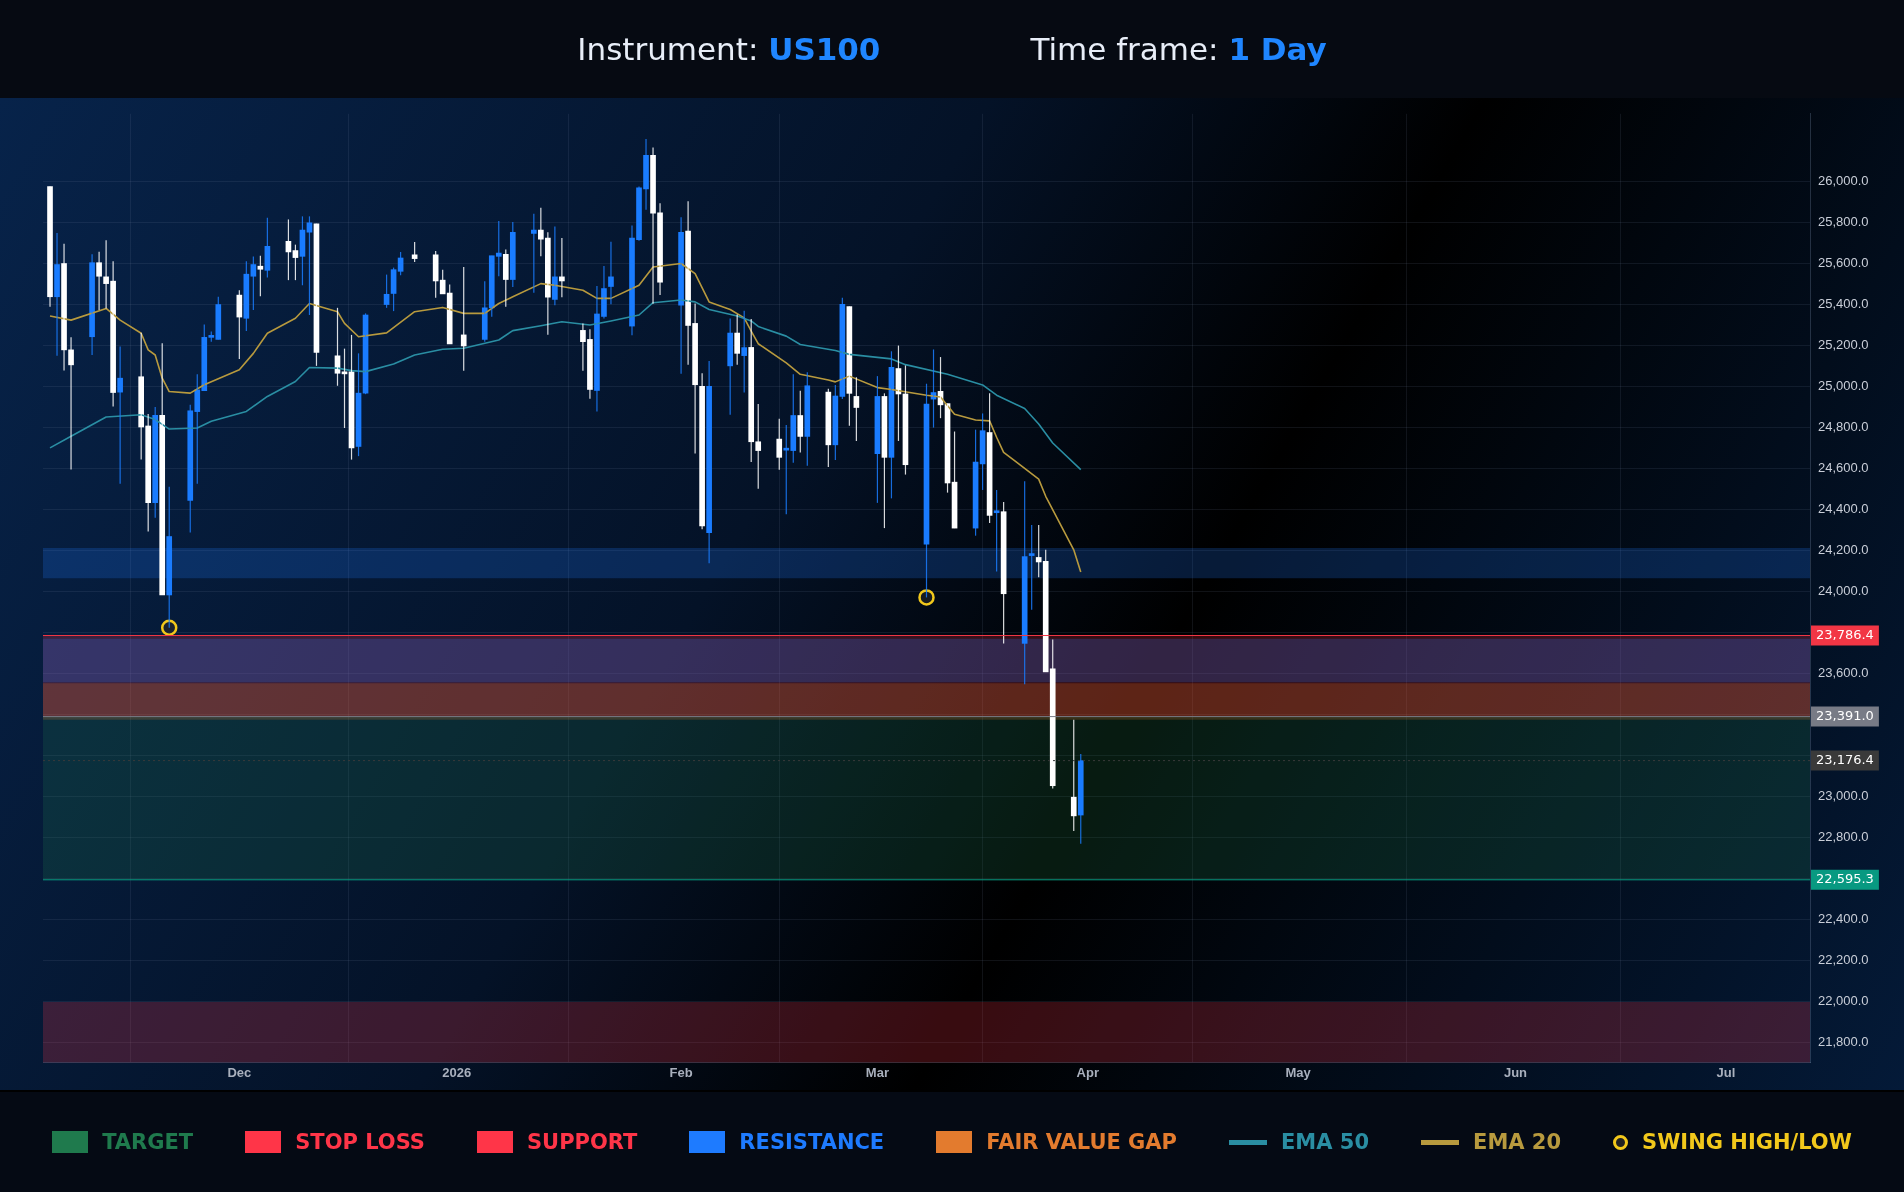 This screenshot has width=1904, height=1192. Describe the element at coordinates (1843, 960) in the screenshot. I see `y-tick-label: 22,200.0` at that location.